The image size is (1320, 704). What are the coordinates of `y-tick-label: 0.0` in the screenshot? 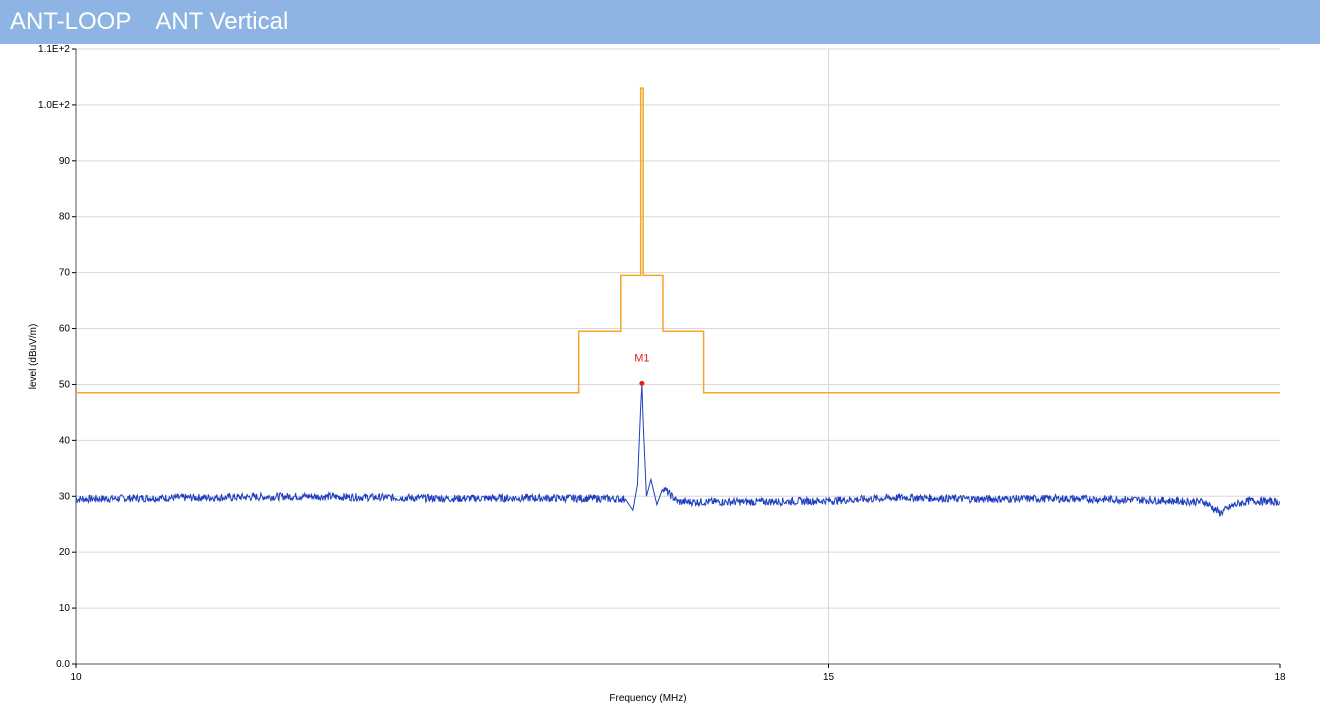 It's located at (63, 664).